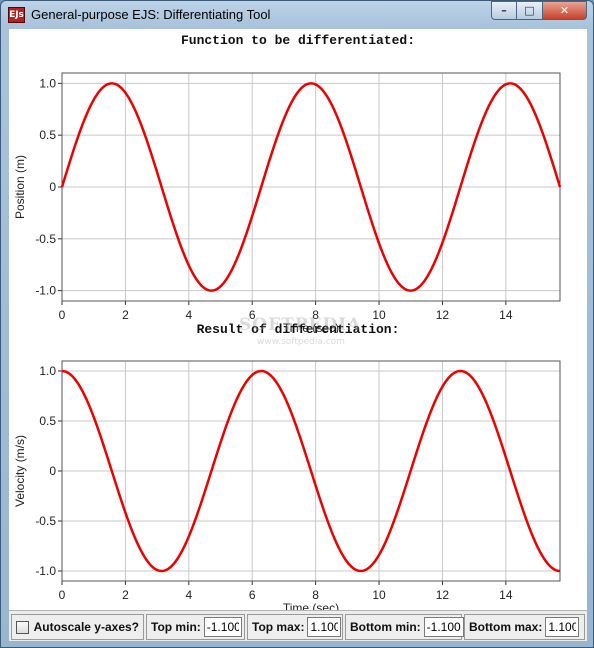 This screenshot has height=648, width=594. Describe the element at coordinates (222, 627) in the screenshot. I see `top-min-input` at that location.